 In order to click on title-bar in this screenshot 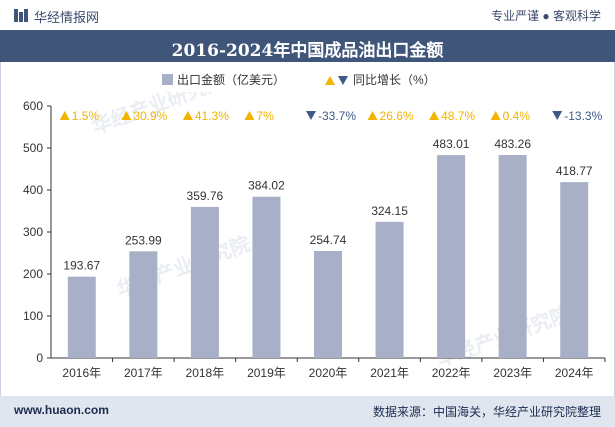, I will do `click(307, 46)`.